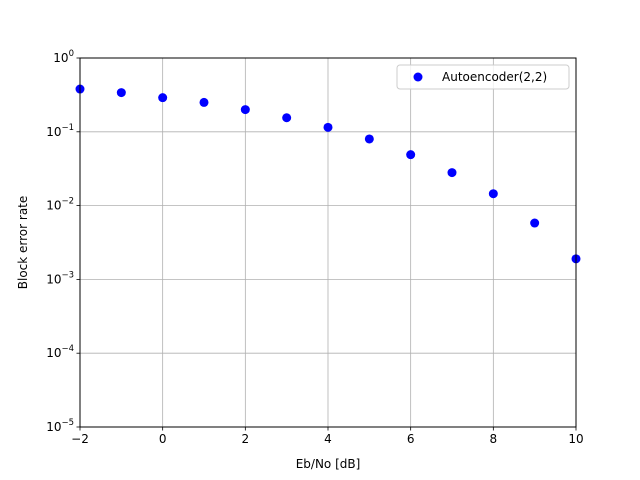 The width and height of the screenshot is (640, 480). I want to click on y-axis-ticks: 10⁰ 10⁻¹ 10⁻² 10⁻³ 10⁻⁴ 10⁻⁵, so click(63, 241).